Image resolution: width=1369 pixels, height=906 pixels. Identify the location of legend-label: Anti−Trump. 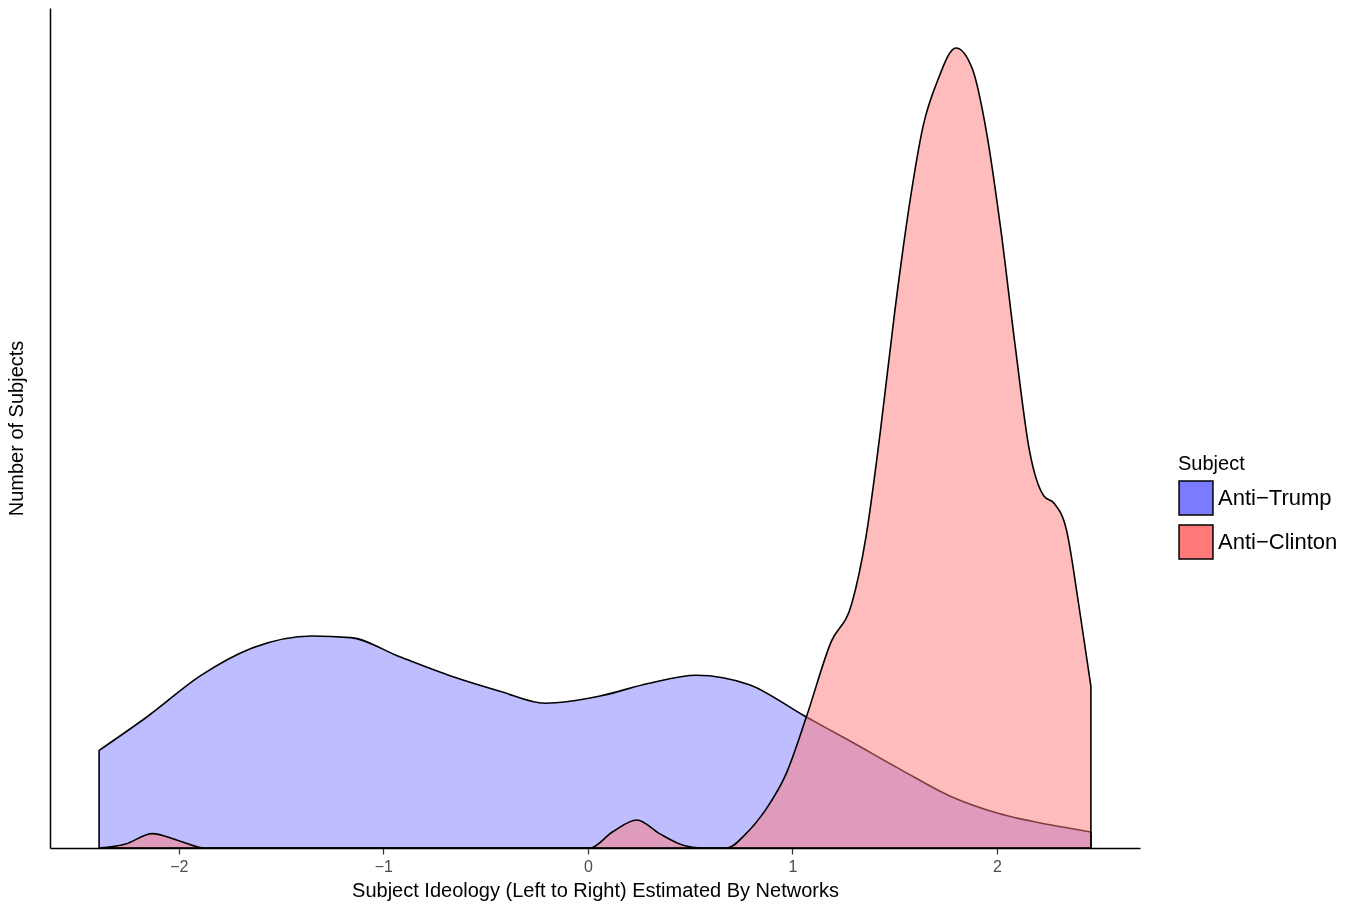
(1275, 497).